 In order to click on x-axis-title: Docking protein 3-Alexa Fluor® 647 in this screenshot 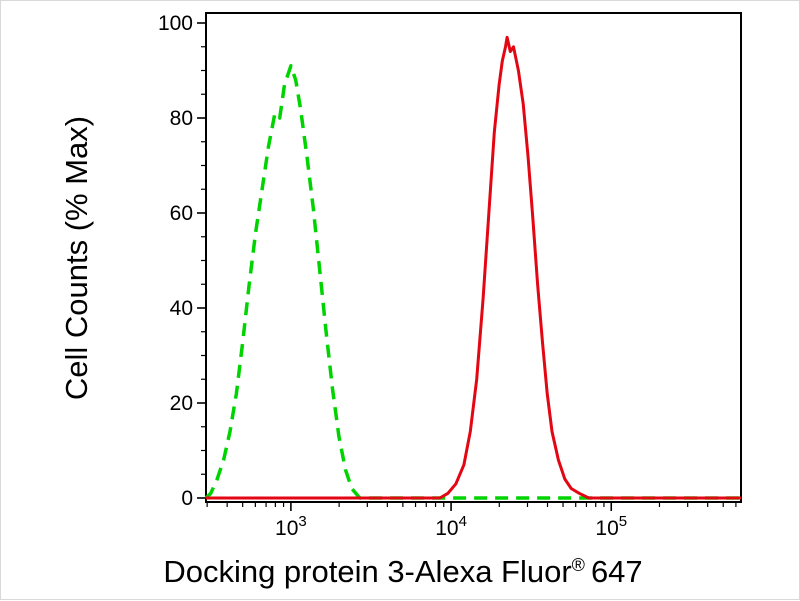, I will do `click(402, 571)`.